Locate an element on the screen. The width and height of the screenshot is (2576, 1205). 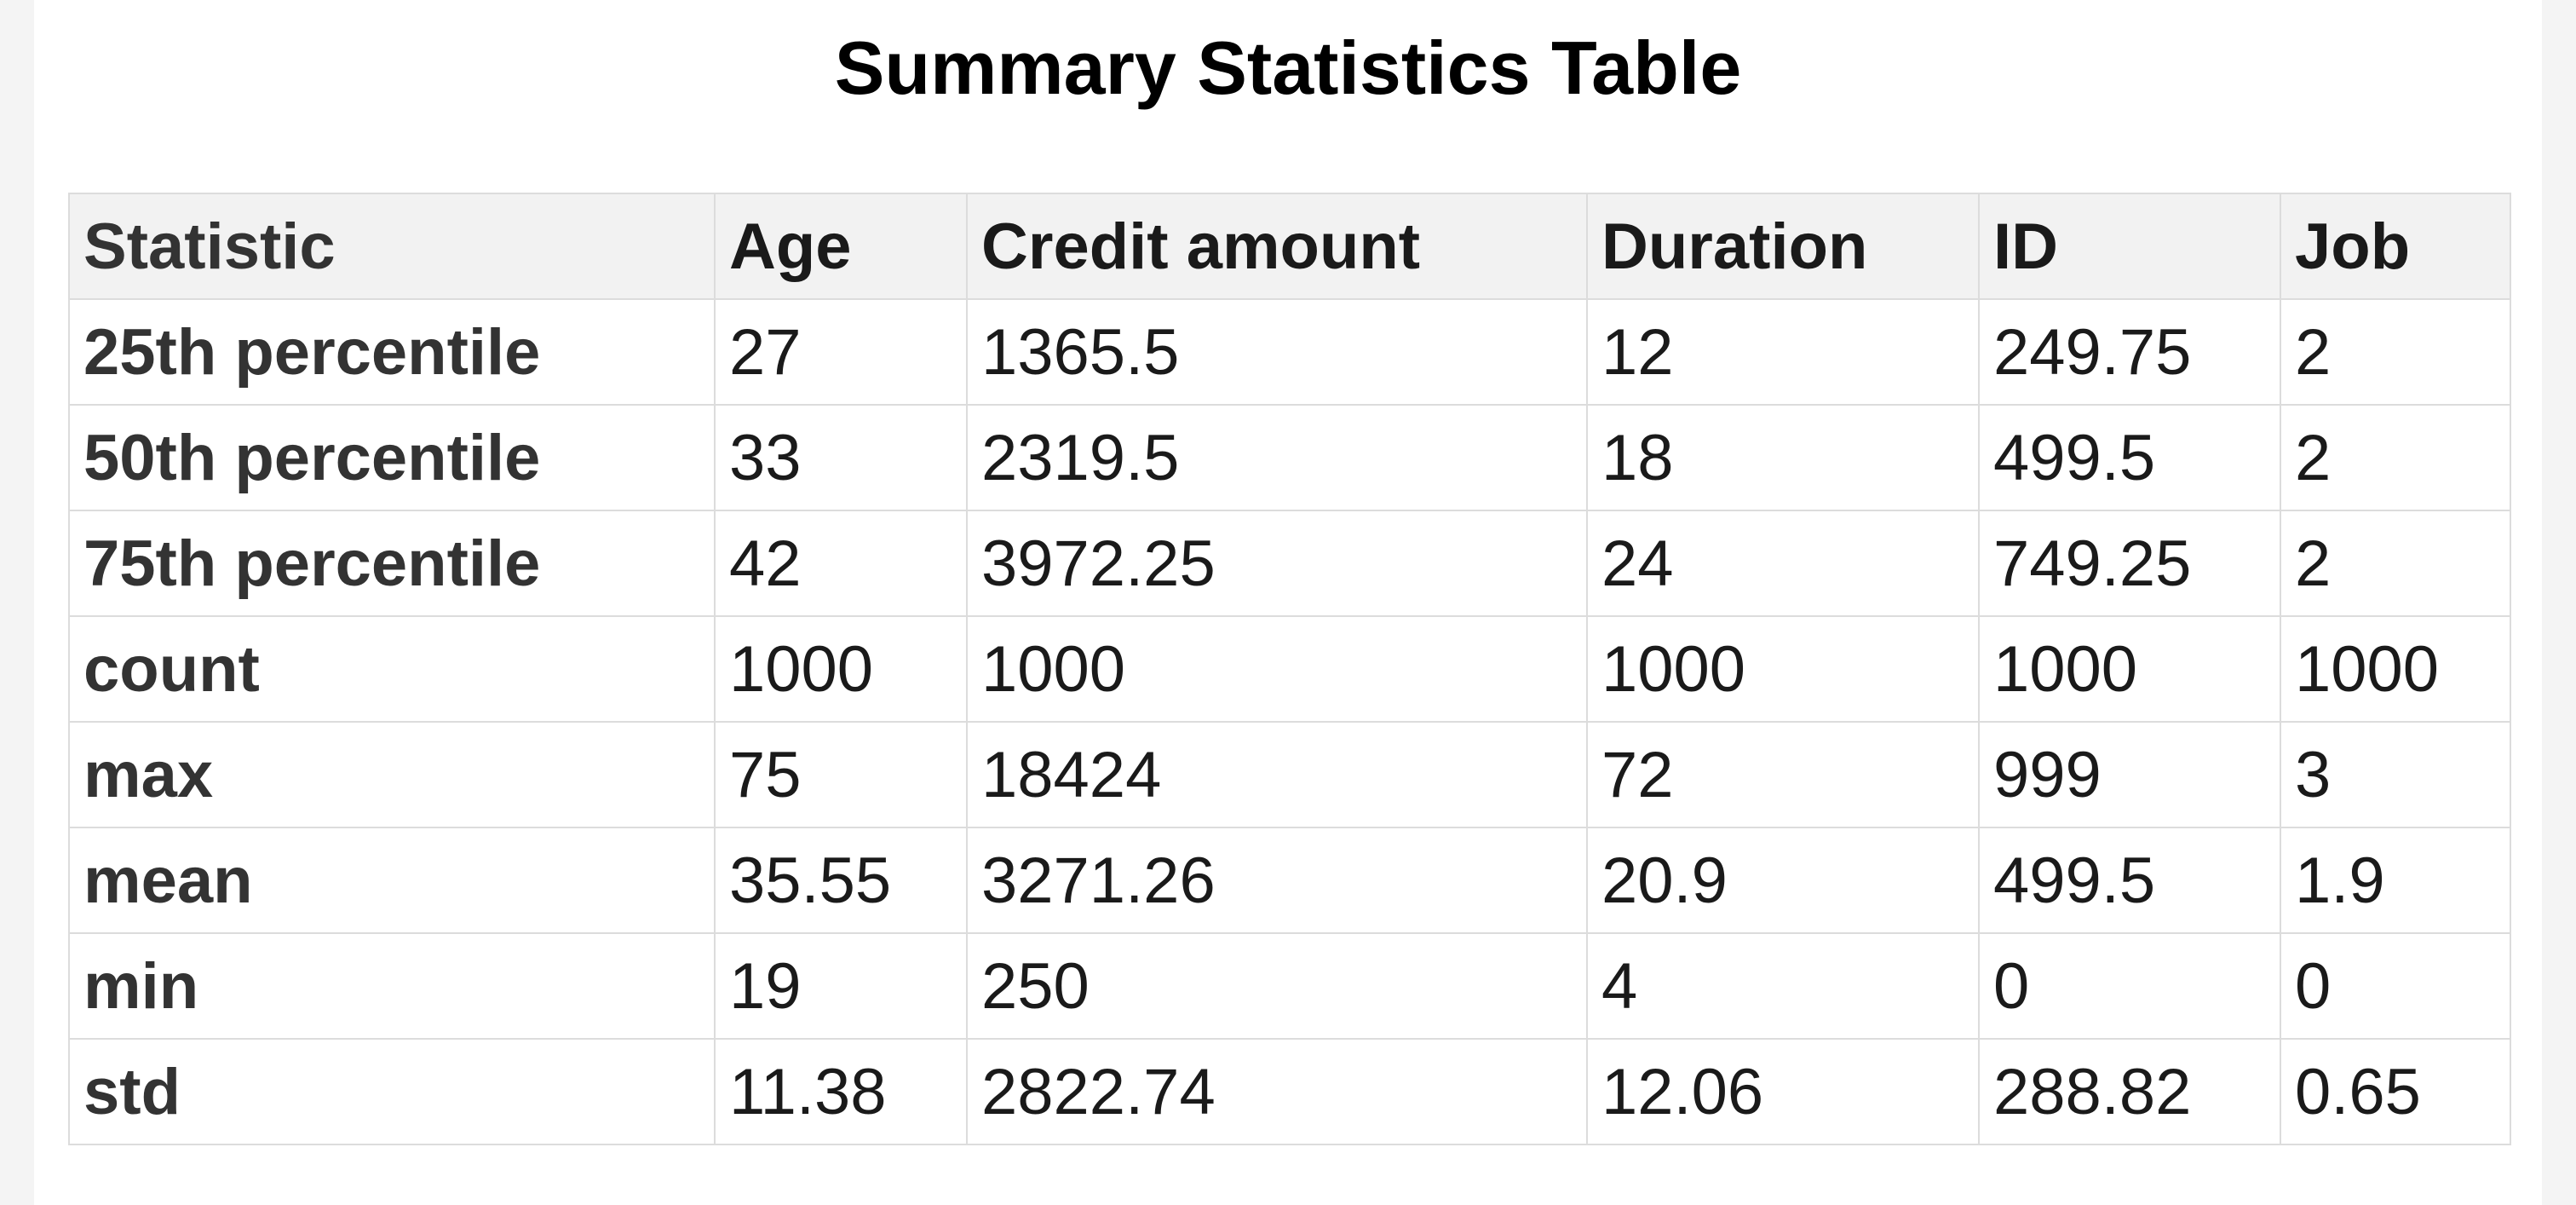
table-cell: 20.9 is located at coordinates (1783, 880).